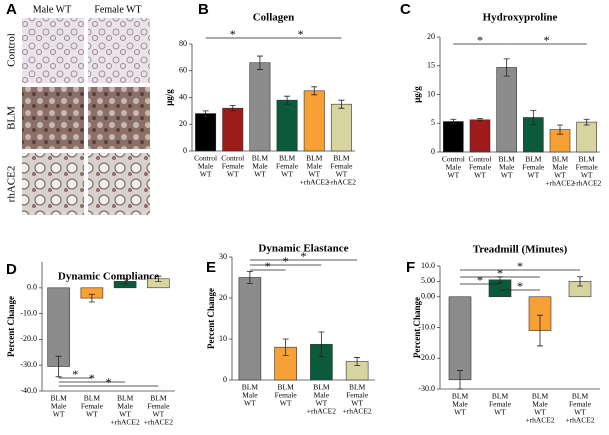 The image size is (609, 435). What do you see at coordinates (183, 43) in the screenshot?
I see `y-tick-label: 80` at bounding box center [183, 43].